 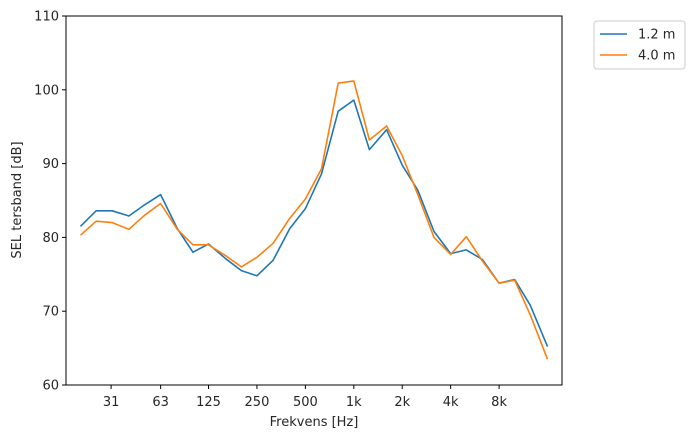 What do you see at coordinates (50, 312) in the screenshot?
I see `y-tick-label: 70` at bounding box center [50, 312].